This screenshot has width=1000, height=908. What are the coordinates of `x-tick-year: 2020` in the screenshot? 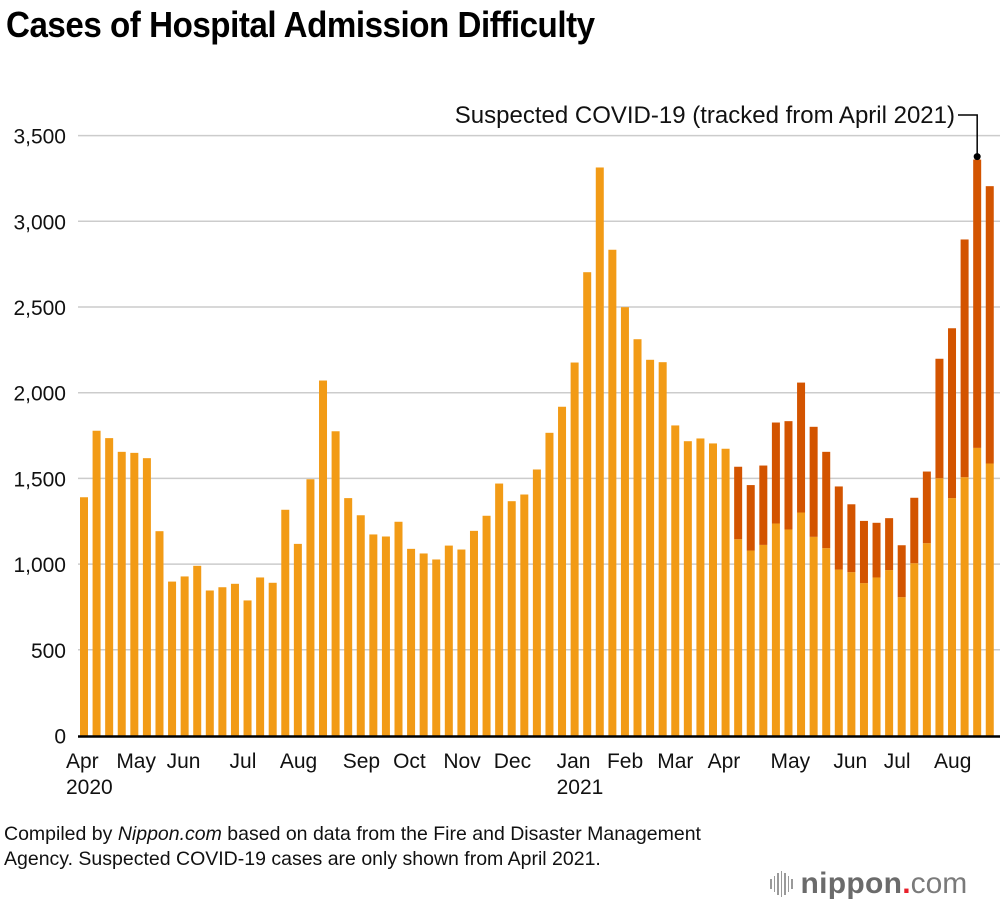 It's located at (89, 787).